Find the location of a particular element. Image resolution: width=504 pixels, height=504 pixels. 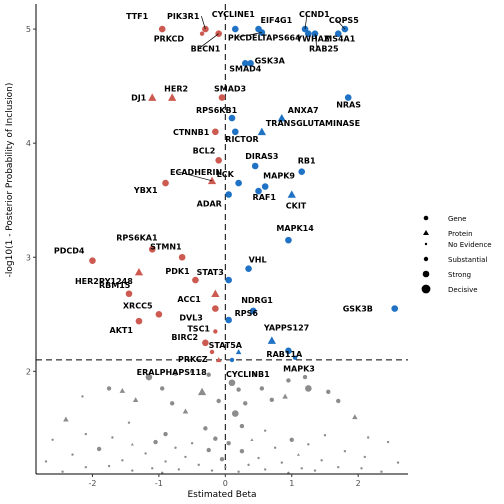

point-label: GSK3A is located at coordinates (270, 60).